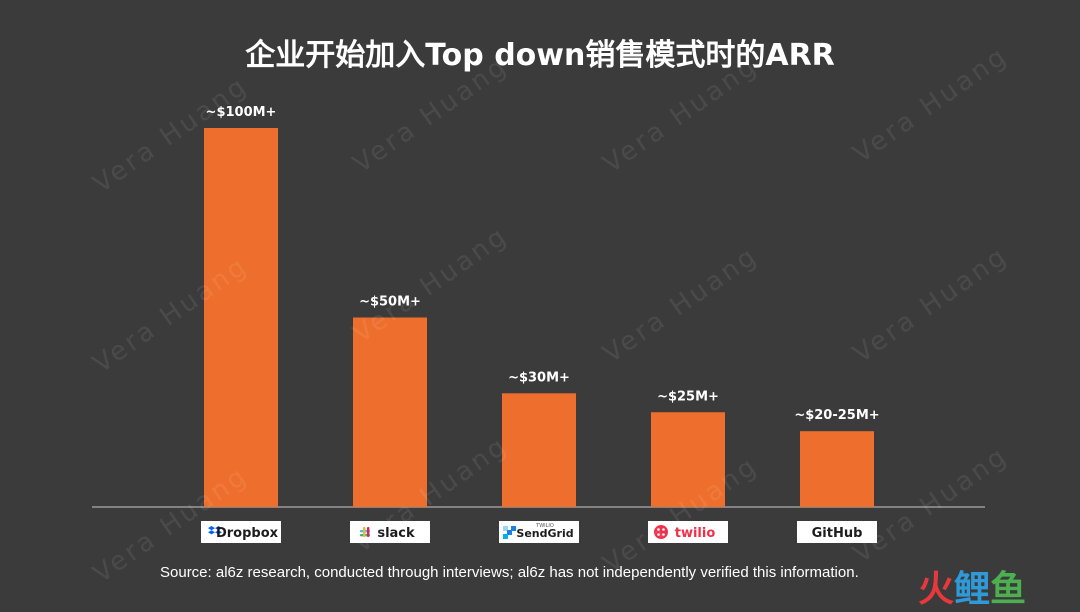 The height and width of the screenshot is (612, 1080). What do you see at coordinates (661, 532) in the screenshot?
I see `twilio-circle-icon` at bounding box center [661, 532].